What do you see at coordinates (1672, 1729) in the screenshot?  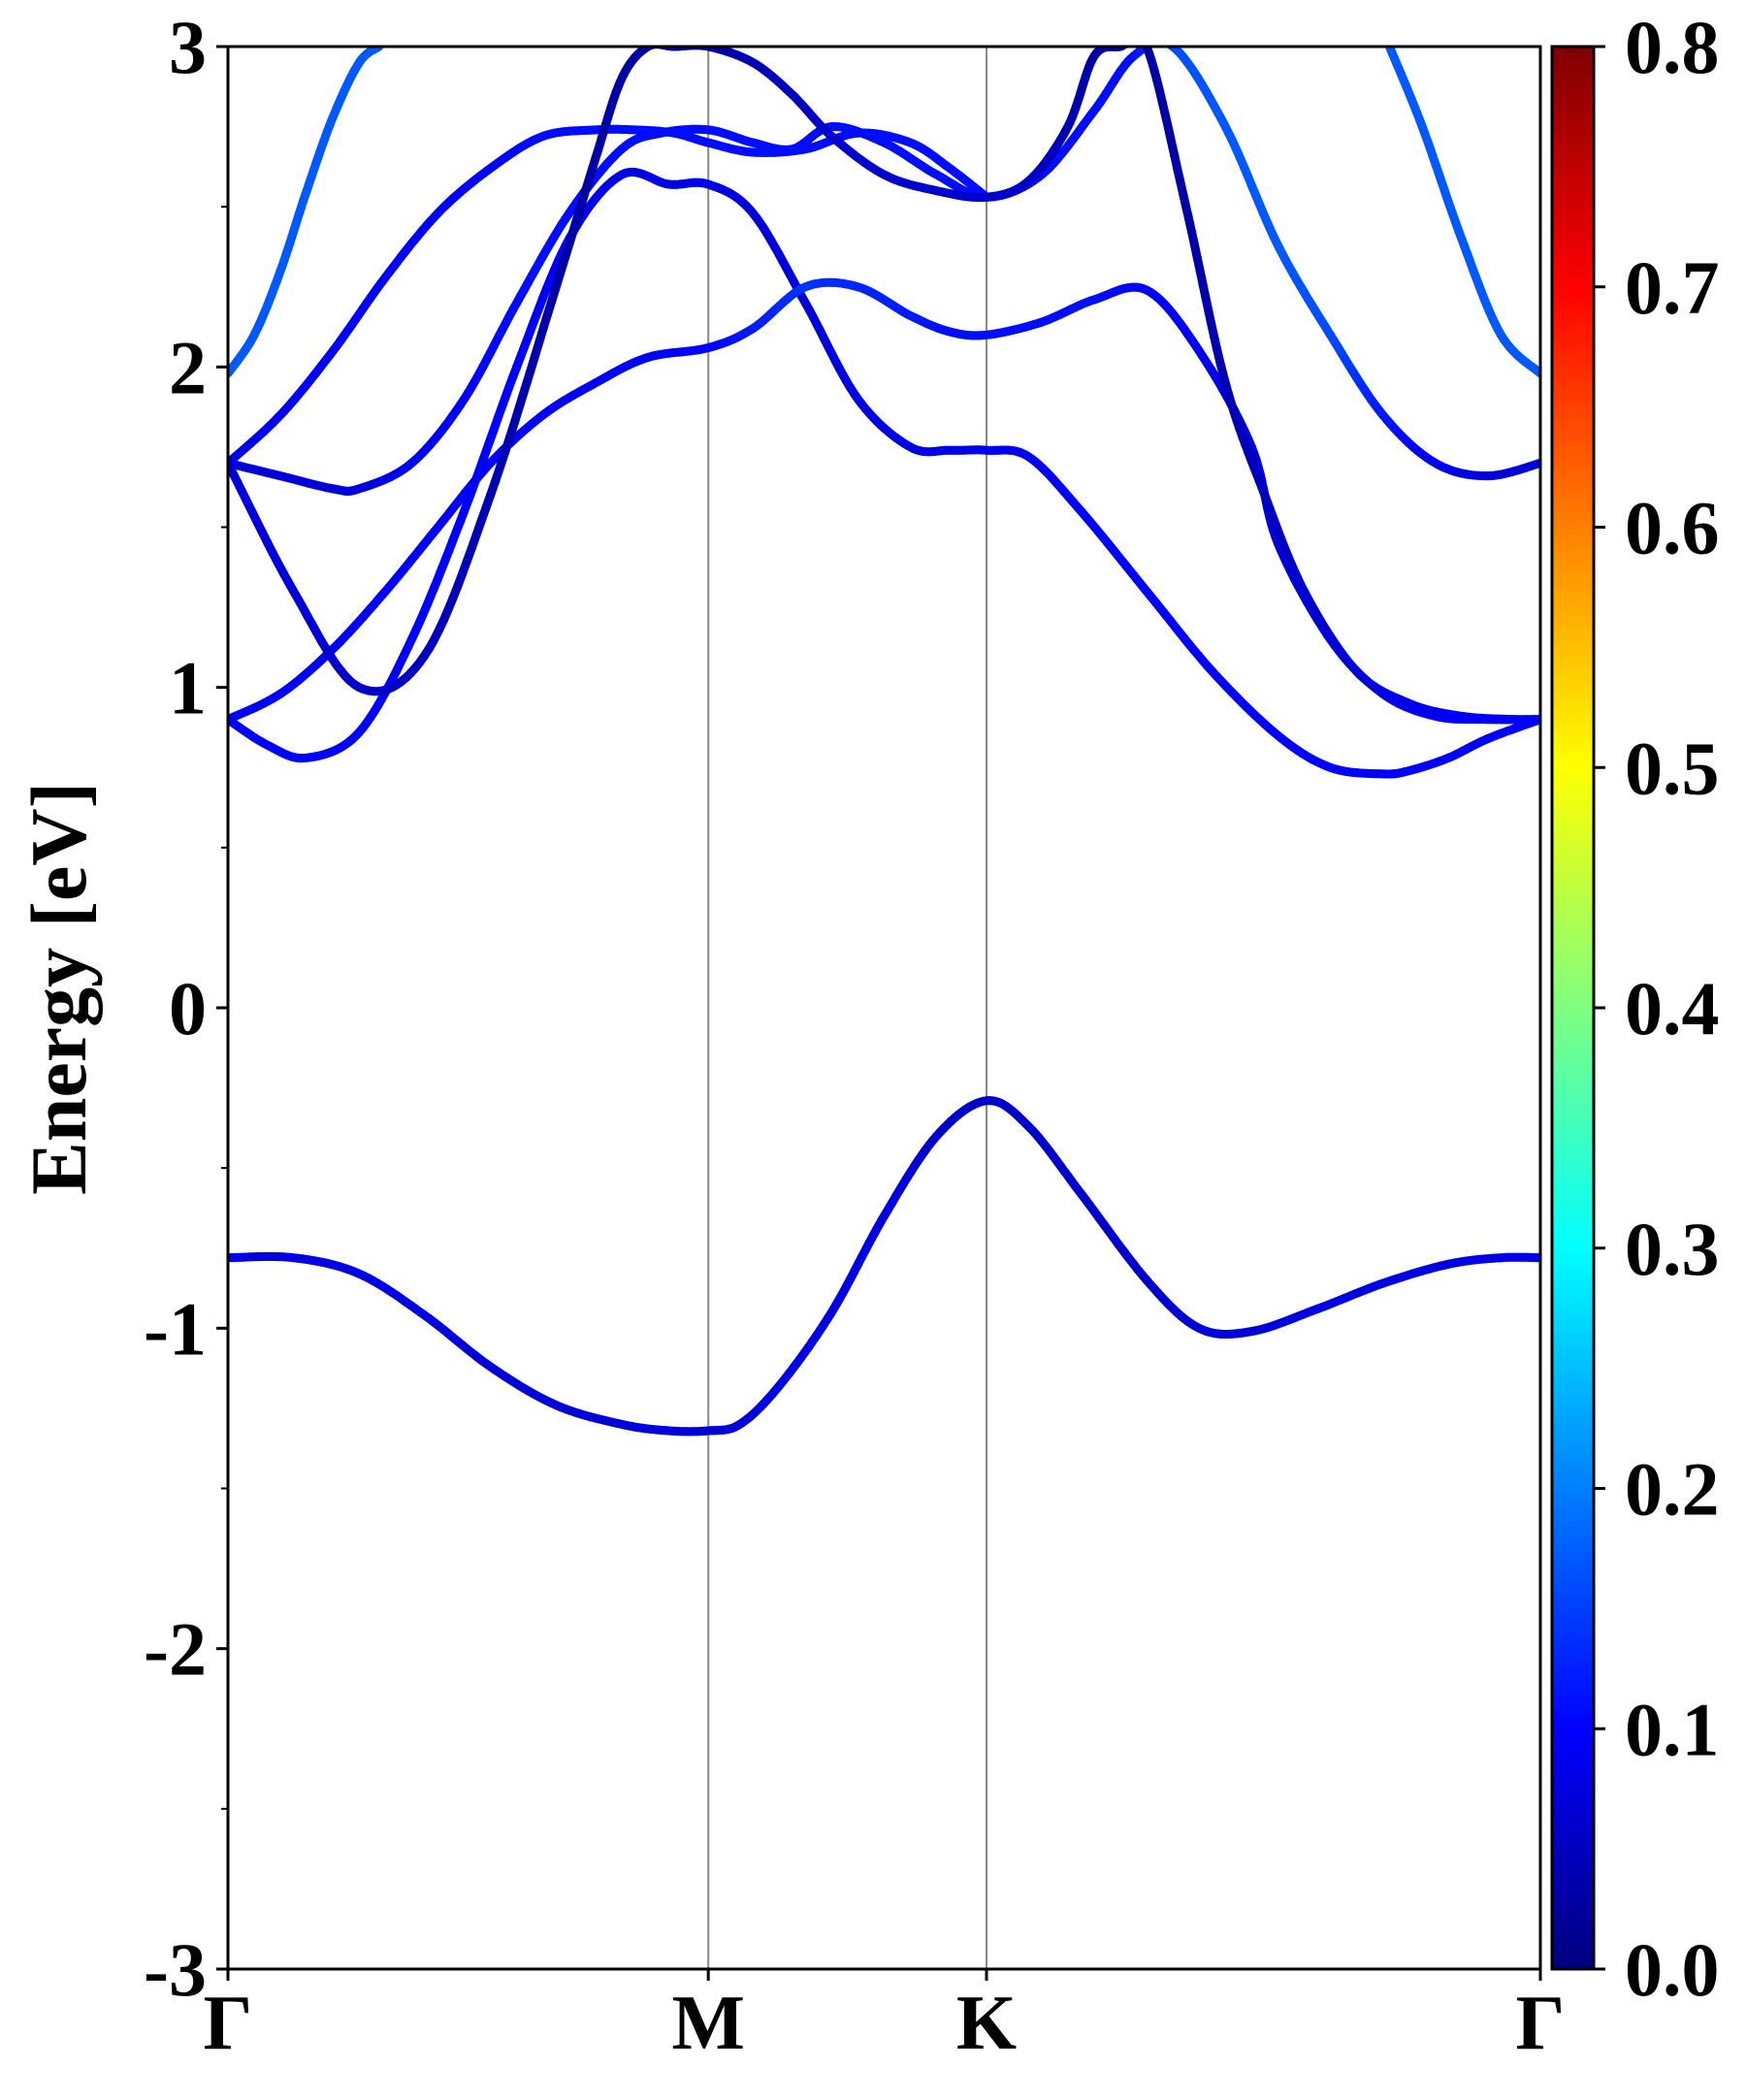 I see `colorbar-tick-label: 0.1` at bounding box center [1672, 1729].